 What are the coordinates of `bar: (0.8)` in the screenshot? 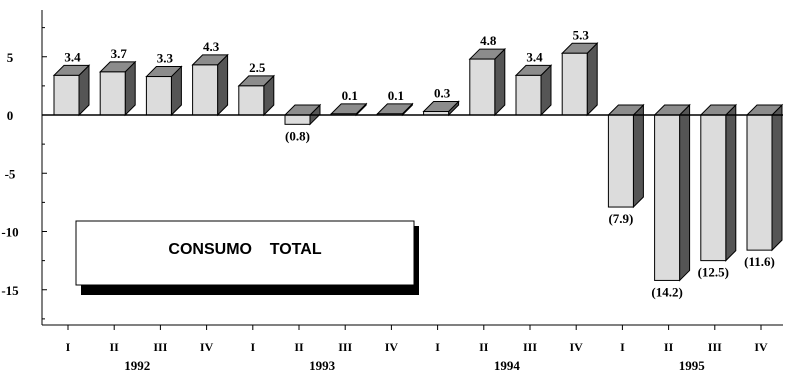 It's located at (302, 123).